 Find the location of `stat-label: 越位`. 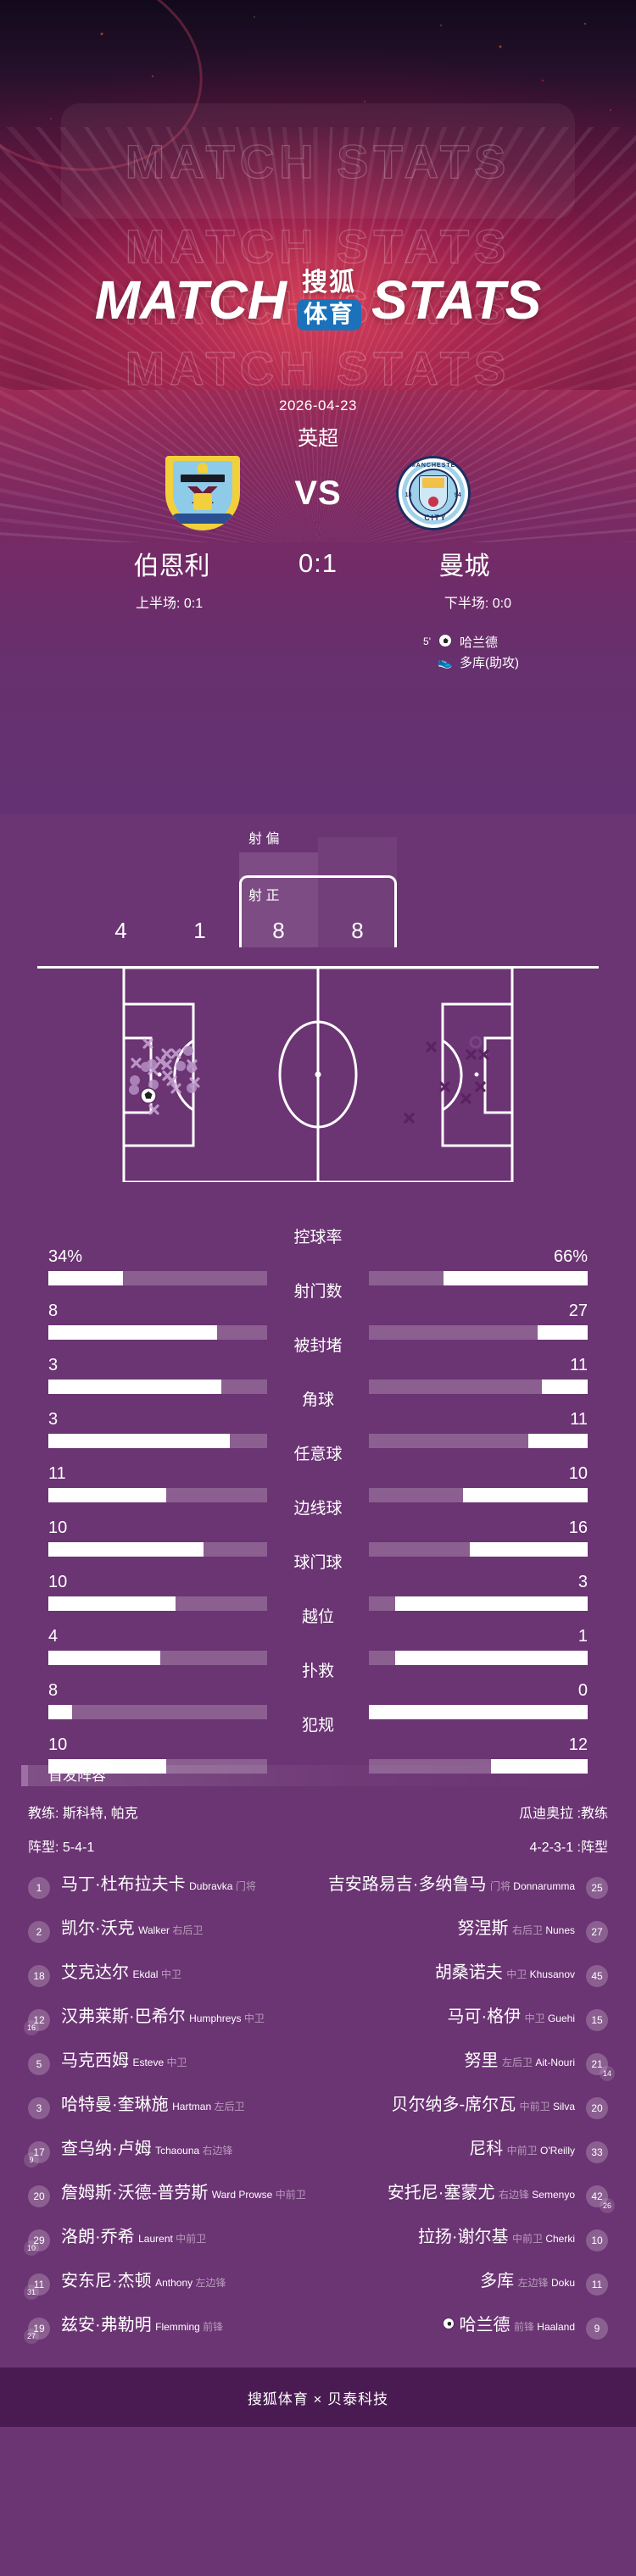

stat-label: 越位 is located at coordinates (317, 1617).